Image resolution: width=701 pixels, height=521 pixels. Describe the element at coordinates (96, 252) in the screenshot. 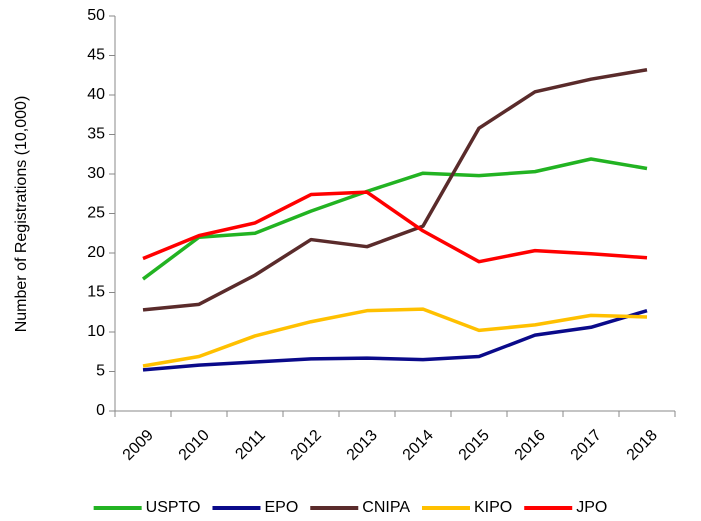

I see `y-tick-label: 20` at that location.